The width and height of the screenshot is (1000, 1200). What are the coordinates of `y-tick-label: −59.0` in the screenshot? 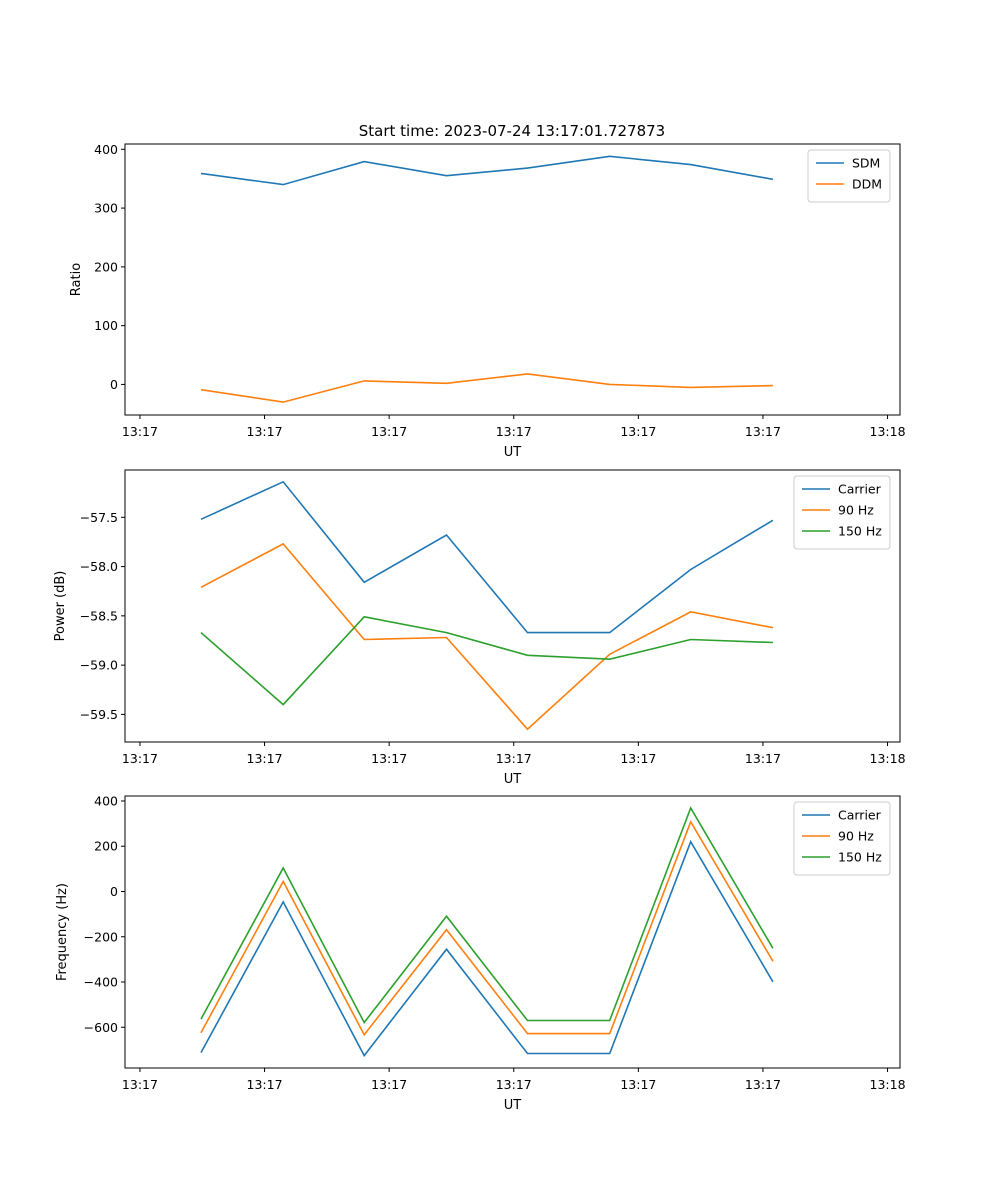 It's located at (99, 665).